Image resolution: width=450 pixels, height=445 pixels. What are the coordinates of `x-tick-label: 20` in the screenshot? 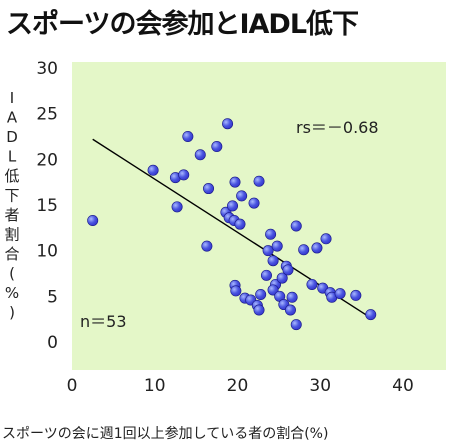 It's located at (238, 386).